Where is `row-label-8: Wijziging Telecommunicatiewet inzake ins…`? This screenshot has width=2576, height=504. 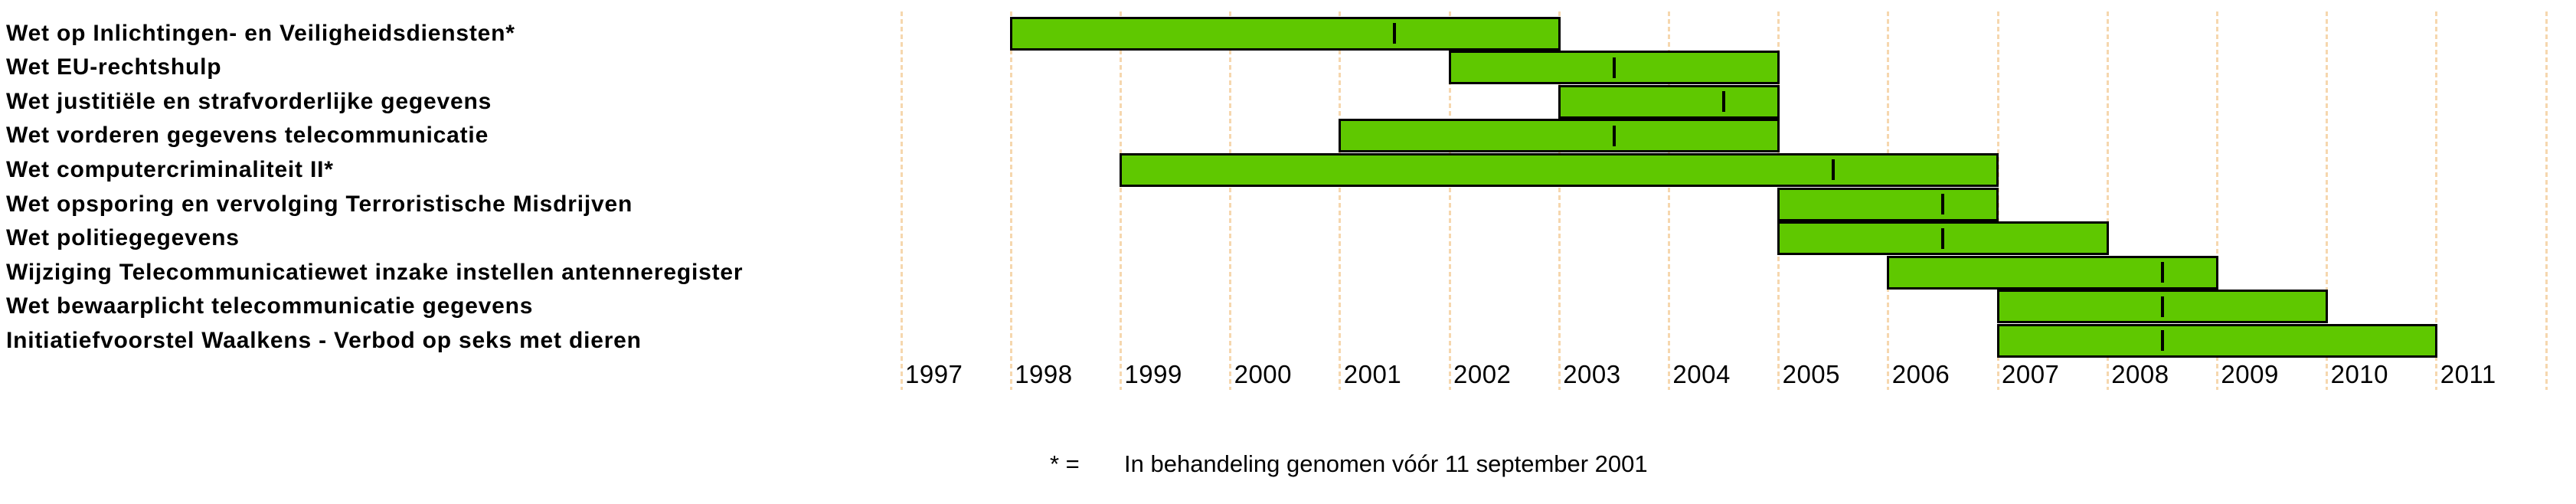 row-label-8: Wijziging Telecommunicatiewet inzake ins… is located at coordinates (375, 272).